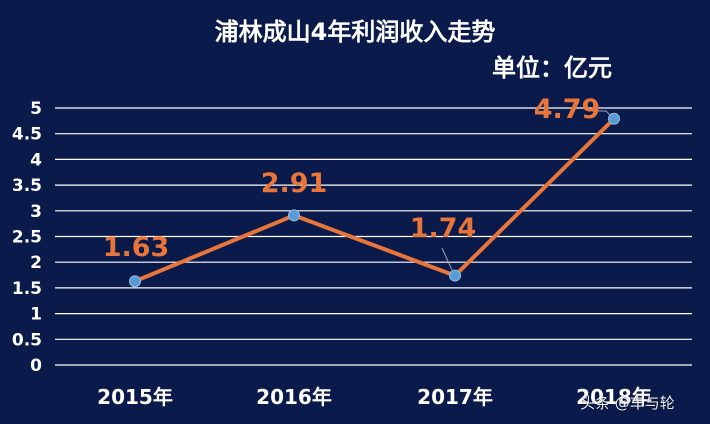 The height and width of the screenshot is (424, 710). What do you see at coordinates (27, 186) in the screenshot?
I see `y-tick-label: 3.5` at bounding box center [27, 186].